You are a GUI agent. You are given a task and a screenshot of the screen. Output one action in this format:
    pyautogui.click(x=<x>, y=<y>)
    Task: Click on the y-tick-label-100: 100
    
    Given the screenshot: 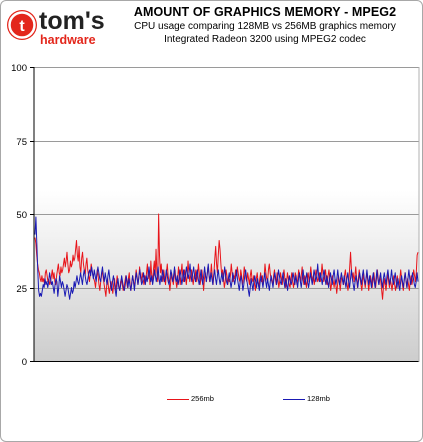 What is the action you would take?
    pyautogui.click(x=19, y=68)
    